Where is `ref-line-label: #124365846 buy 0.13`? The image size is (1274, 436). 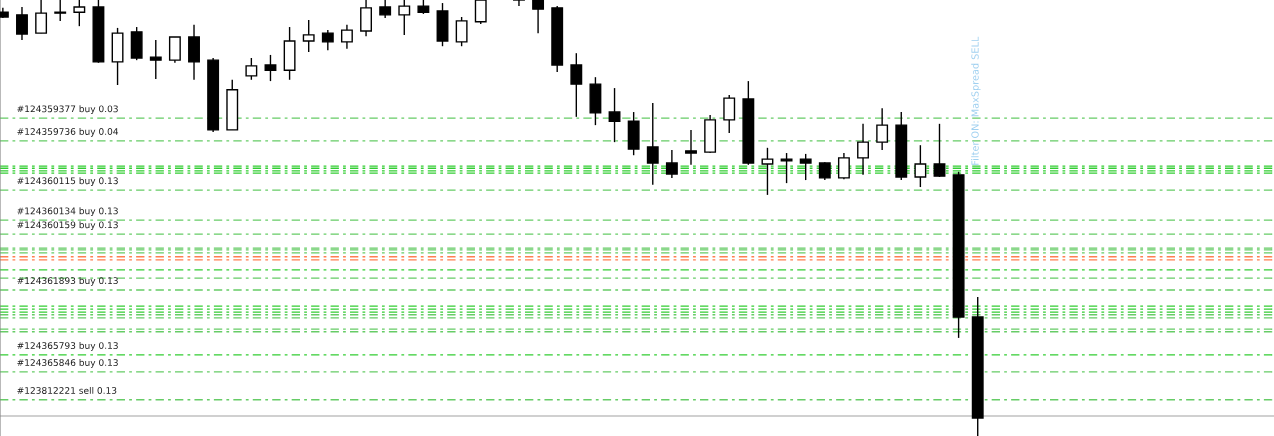
ref-line-label: #124365846 buy 0.13 is located at coordinates (67, 363).